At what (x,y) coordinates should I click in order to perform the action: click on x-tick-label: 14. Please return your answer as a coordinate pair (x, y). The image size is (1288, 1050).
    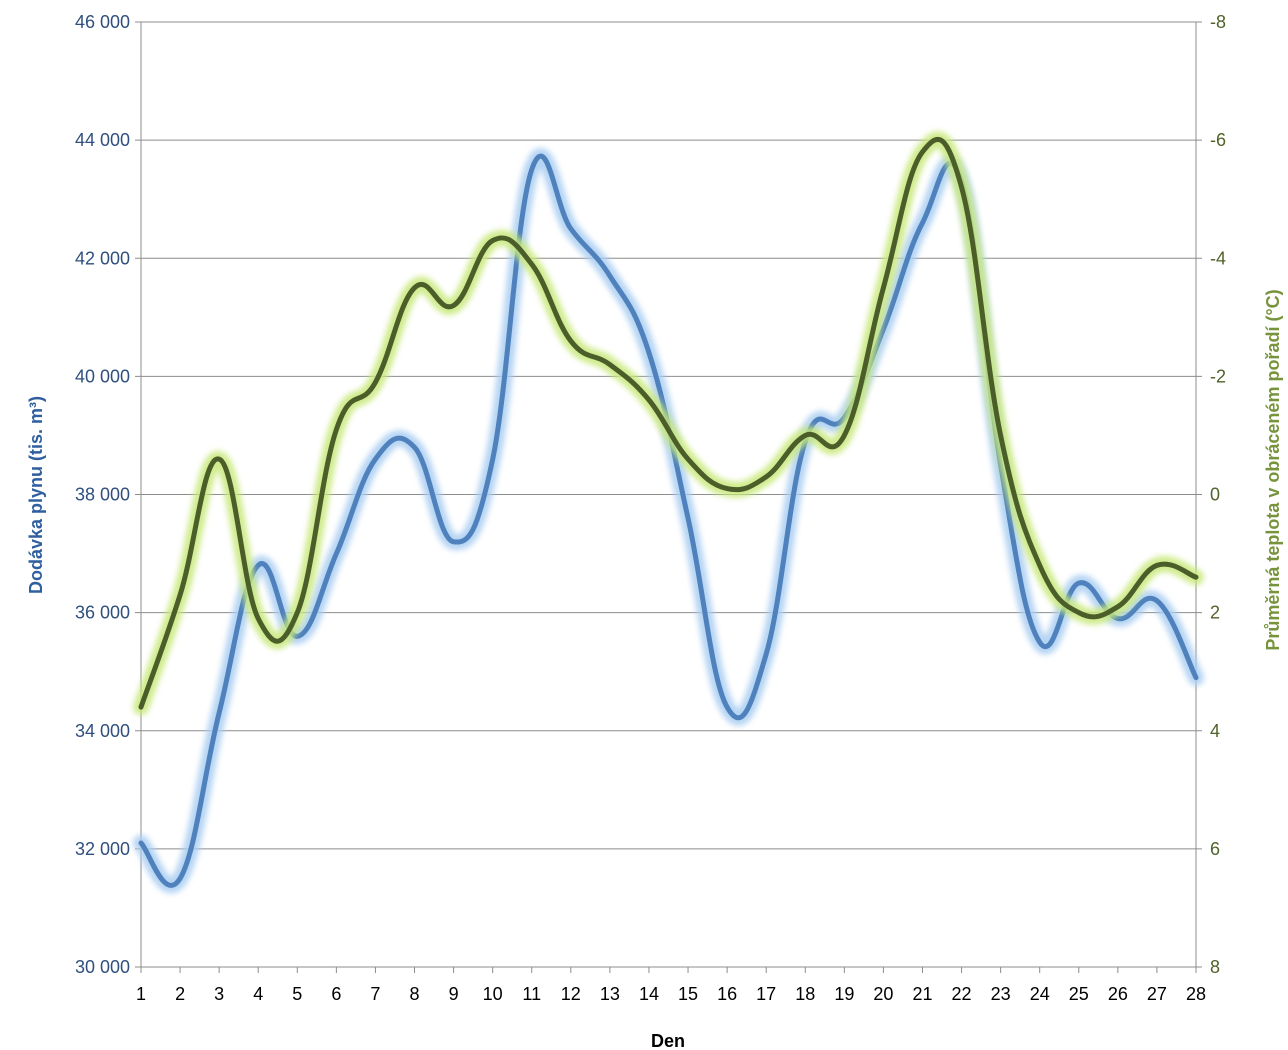
    Looking at the image, I should click on (649, 994).